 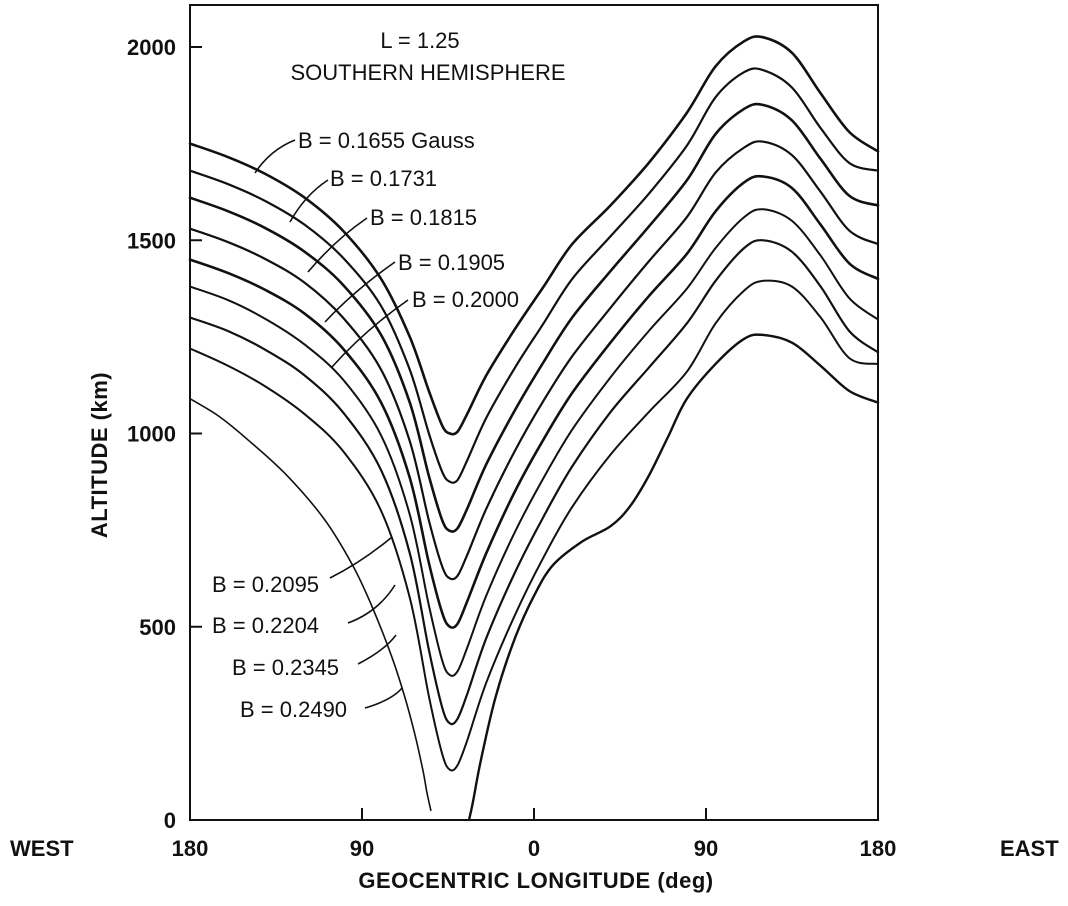 I want to click on chart-title-line1: L = 1.25, so click(x=419, y=40).